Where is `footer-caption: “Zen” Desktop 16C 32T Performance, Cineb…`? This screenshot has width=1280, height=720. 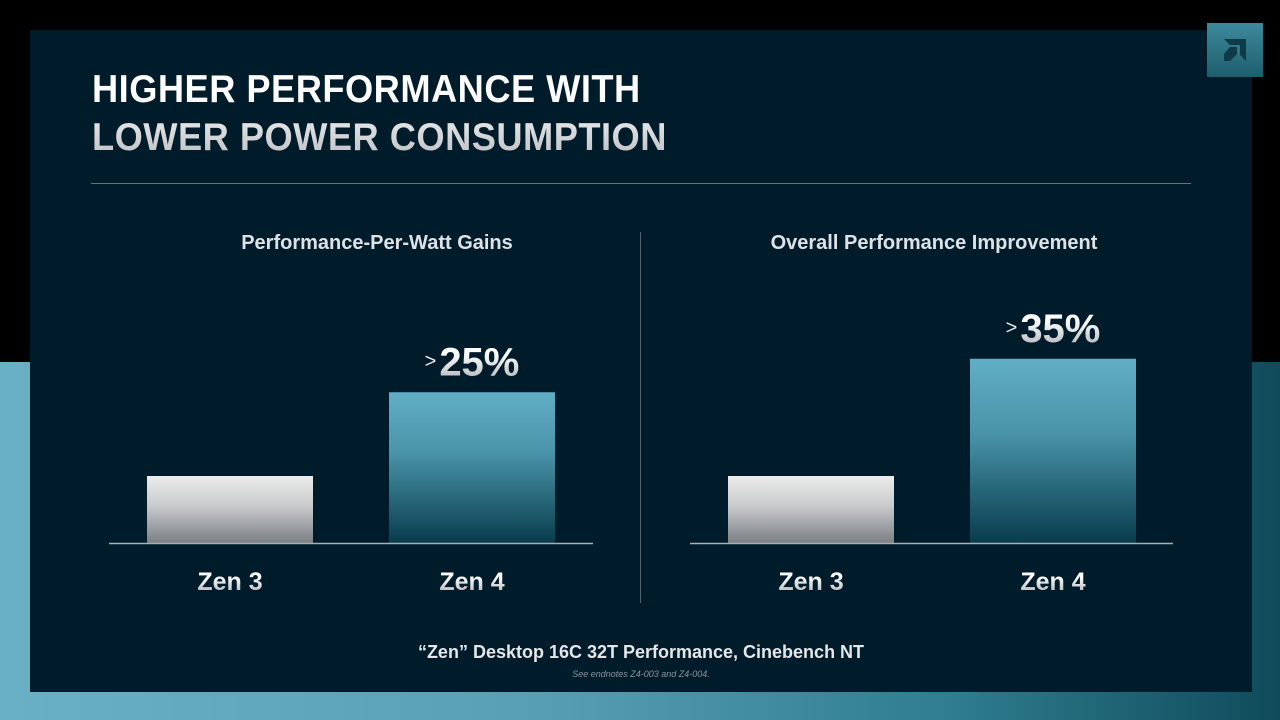 footer-caption: “Zen” Desktop 16C 32T Performance, Cineb… is located at coordinates (641, 652).